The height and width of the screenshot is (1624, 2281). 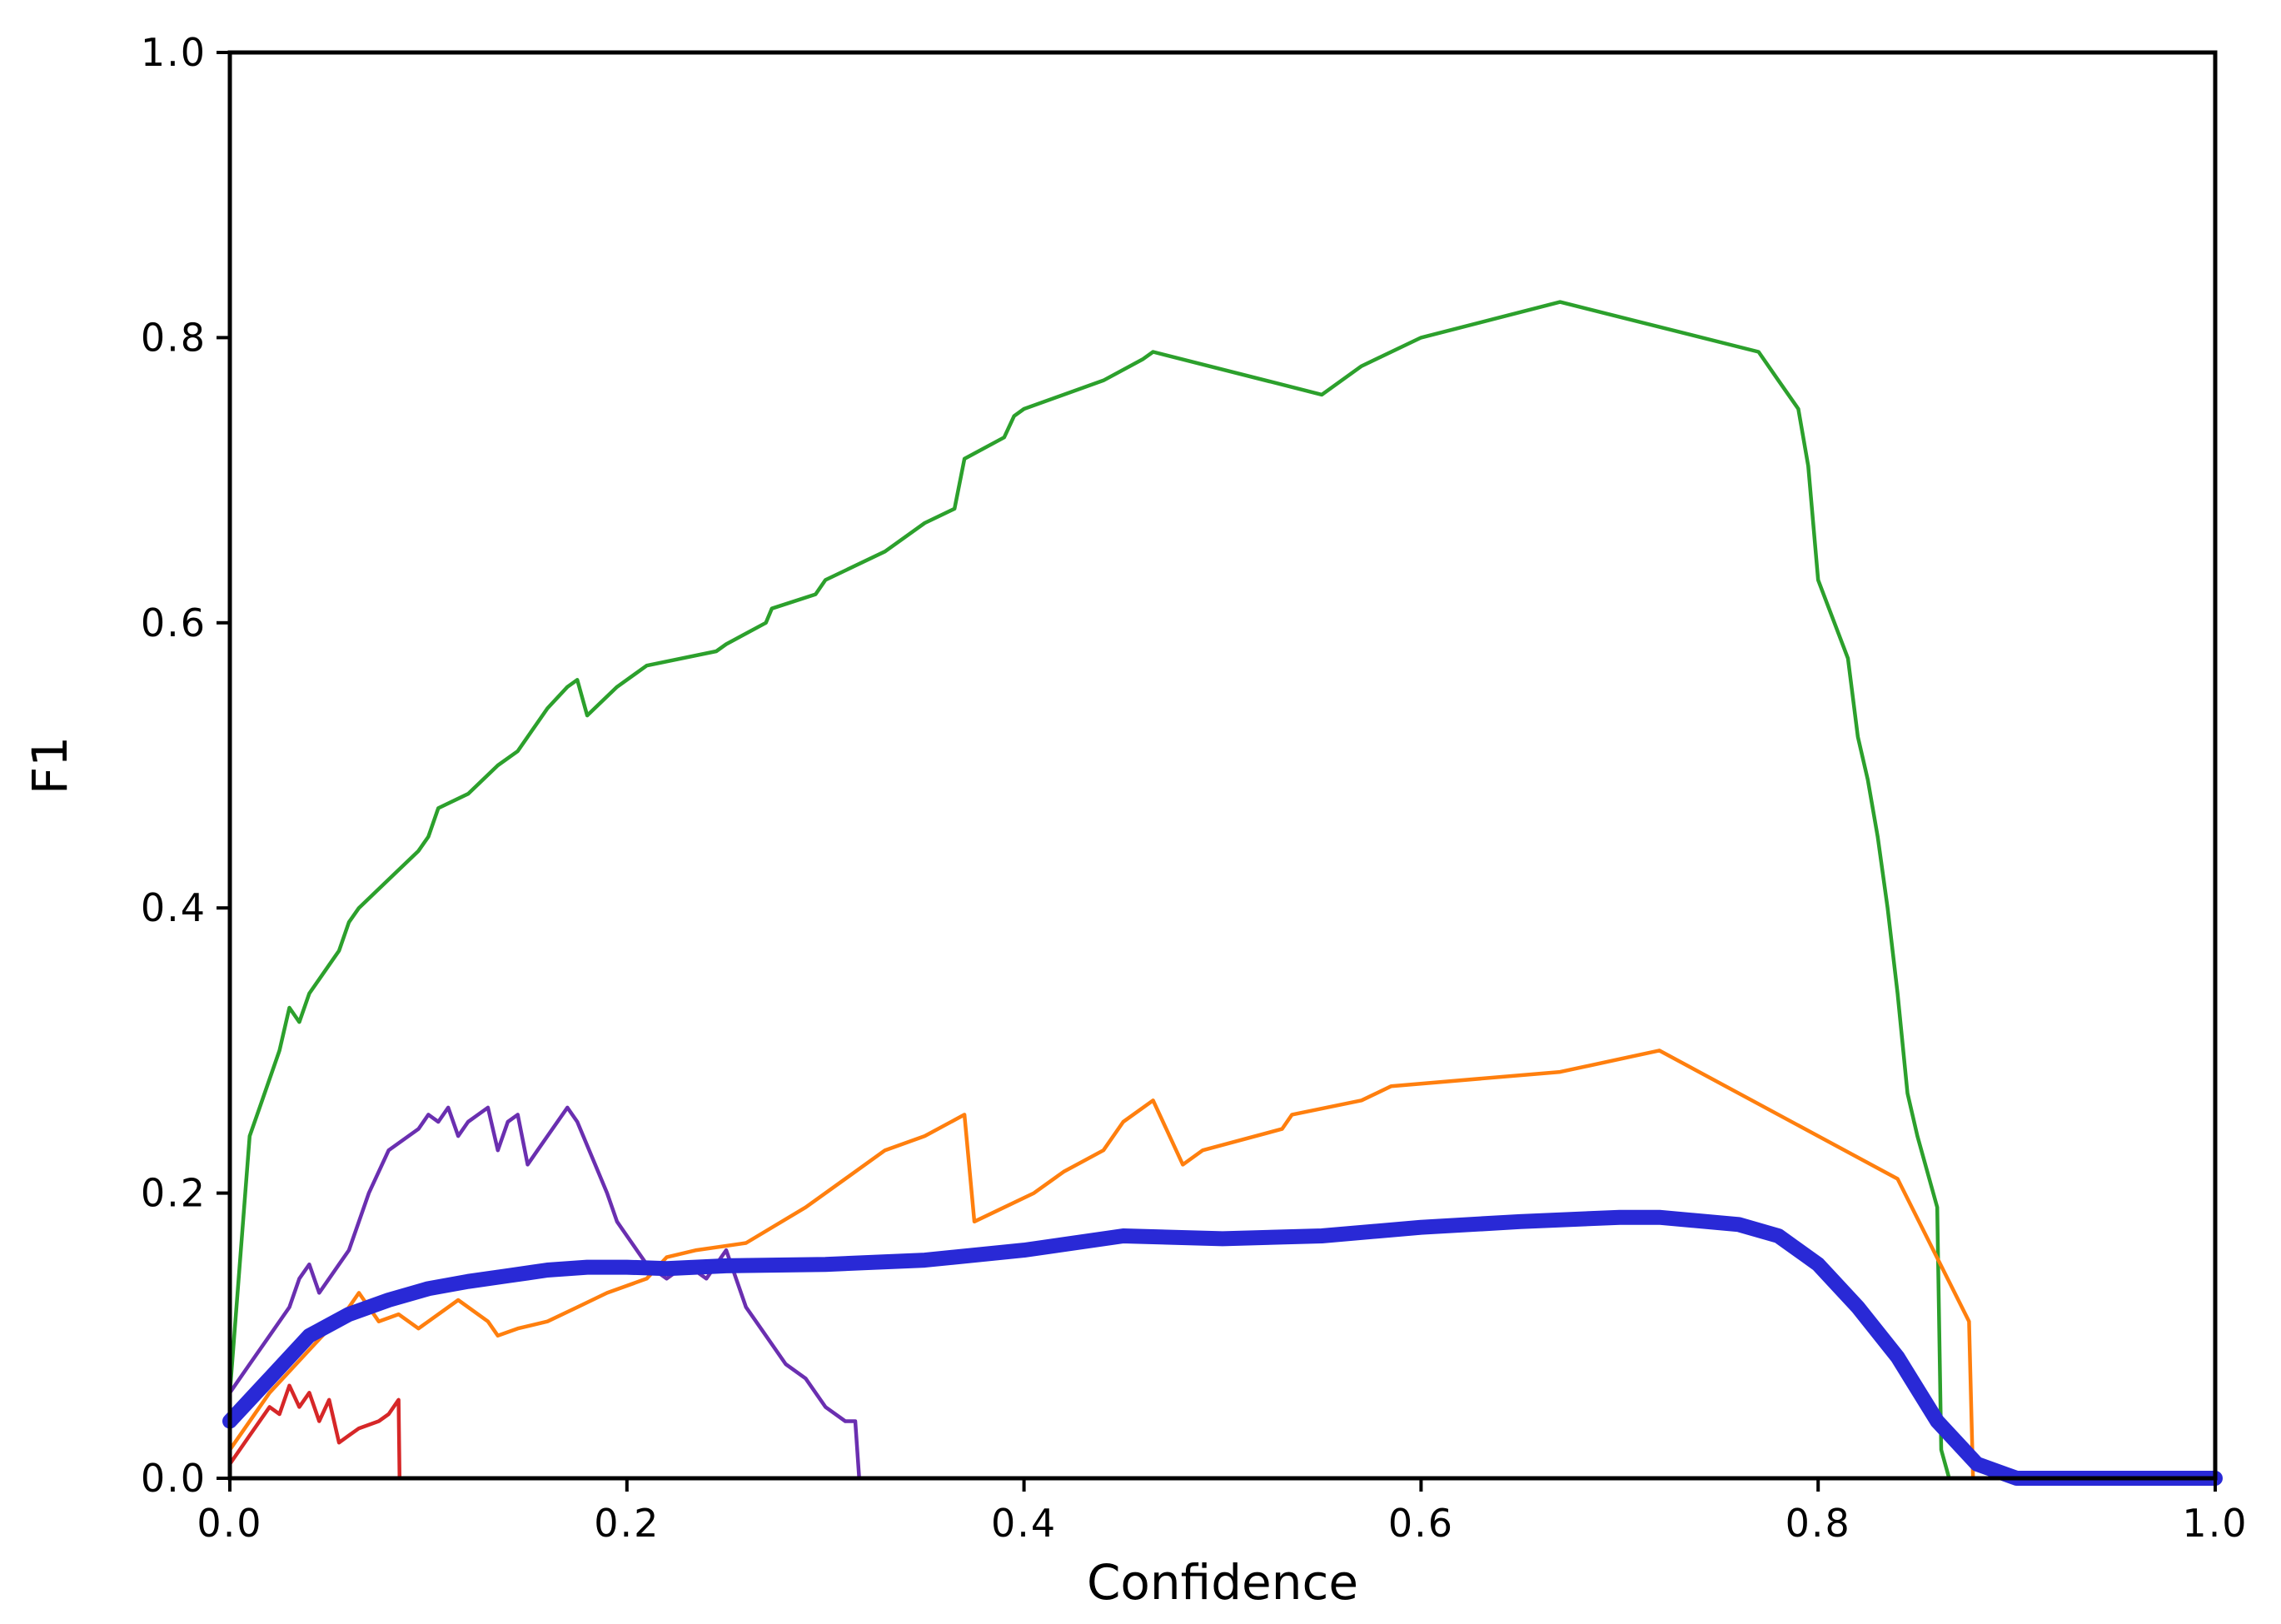 What do you see at coordinates (229, 1524) in the screenshot?
I see `x-tick-label: 0.0` at bounding box center [229, 1524].